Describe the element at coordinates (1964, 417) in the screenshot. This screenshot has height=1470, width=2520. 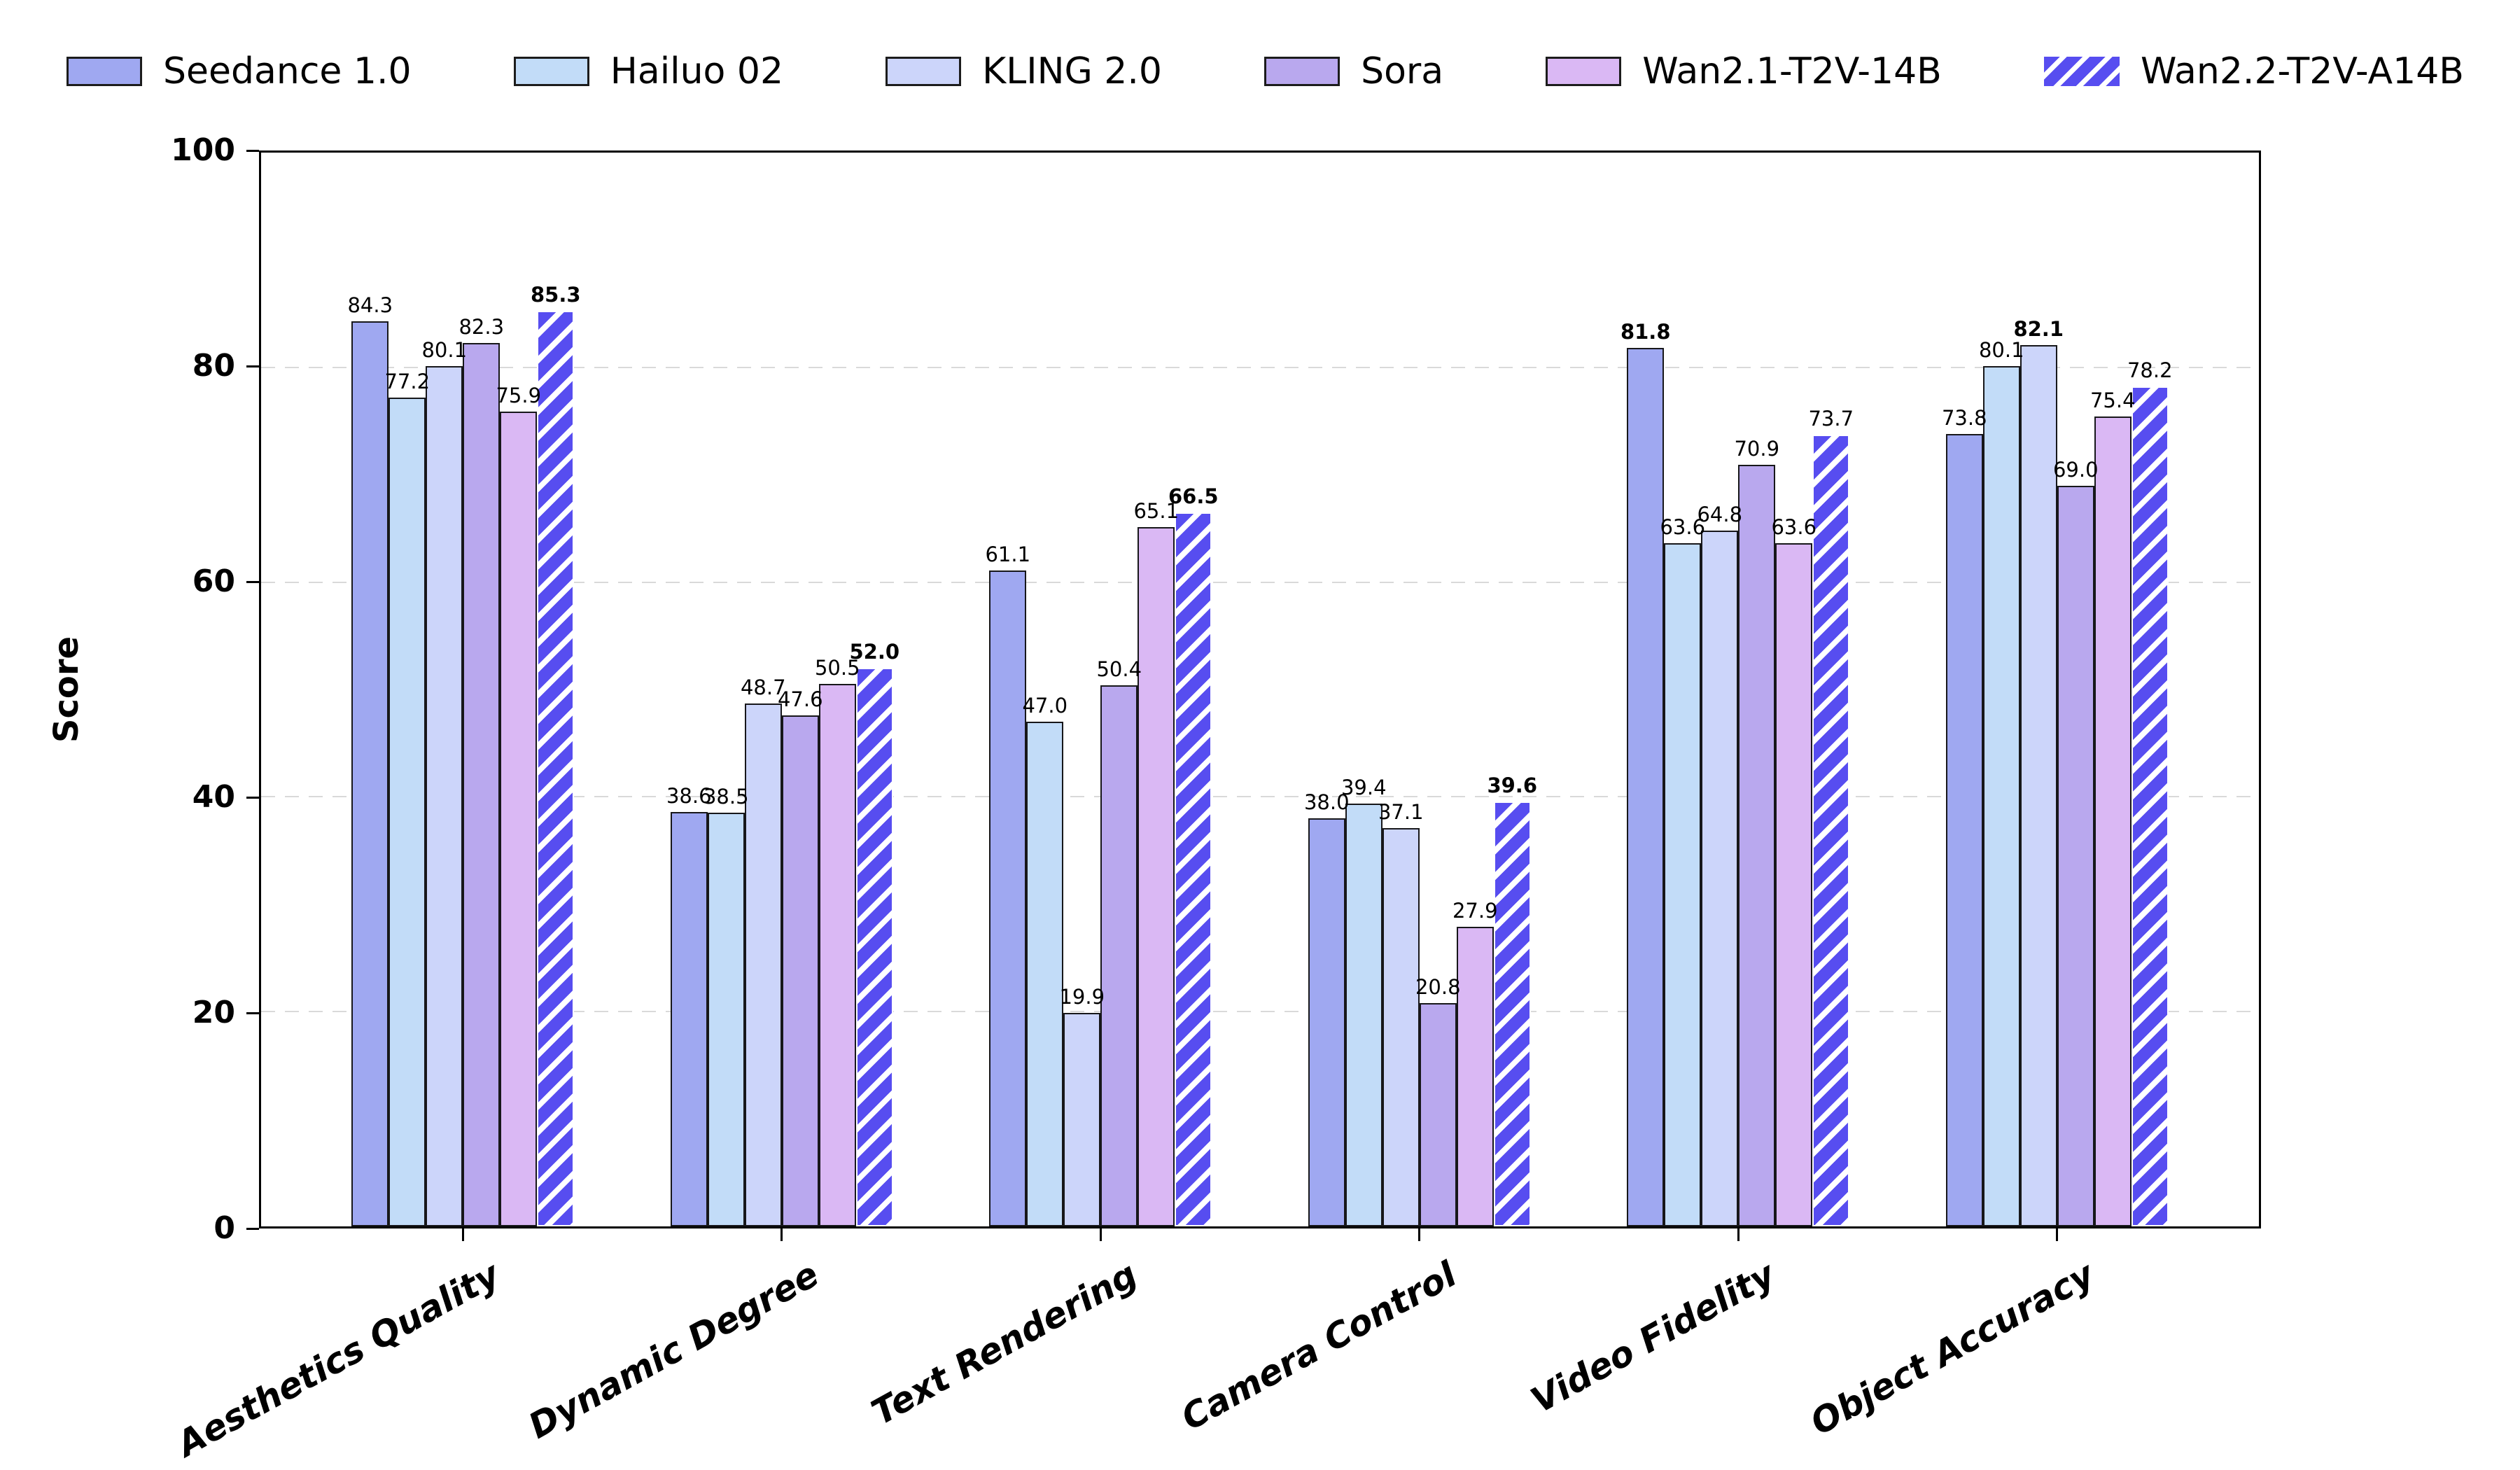
I see `bar-value-label: 73.8` at that location.